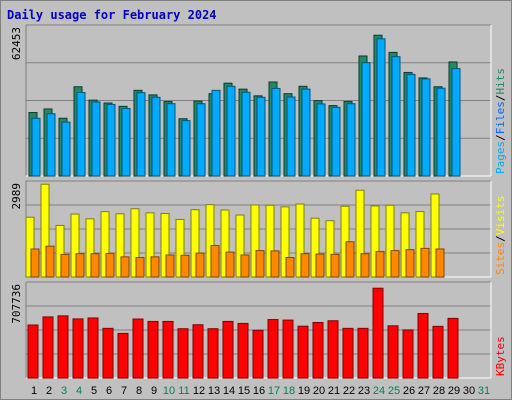 This screenshot has height=401, width=512. I want to click on x-tick-label: 10, so click(169, 391).